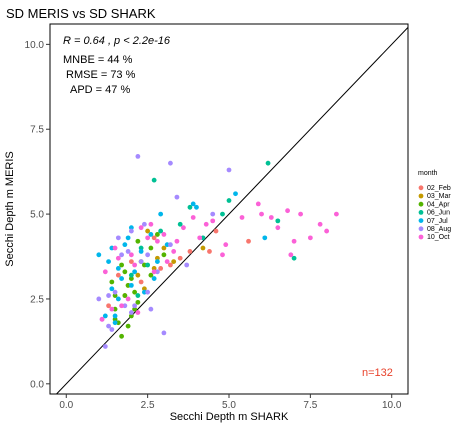 The height and width of the screenshot is (435, 474). What do you see at coordinates (66, 405) in the screenshot?
I see `x-tick-label: 0.0` at bounding box center [66, 405].